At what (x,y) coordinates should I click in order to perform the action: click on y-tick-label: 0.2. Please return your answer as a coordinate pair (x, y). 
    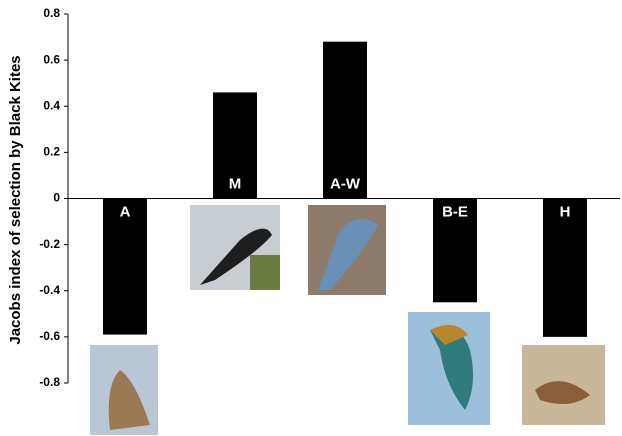
    Looking at the image, I should click on (51, 152).